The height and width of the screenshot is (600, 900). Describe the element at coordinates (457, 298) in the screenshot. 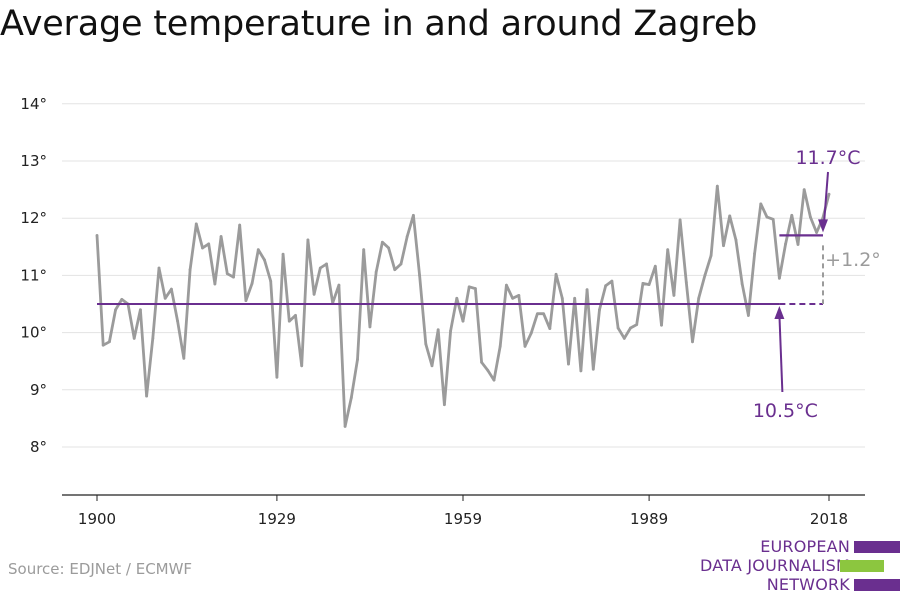

I see `point-1958` at that location.